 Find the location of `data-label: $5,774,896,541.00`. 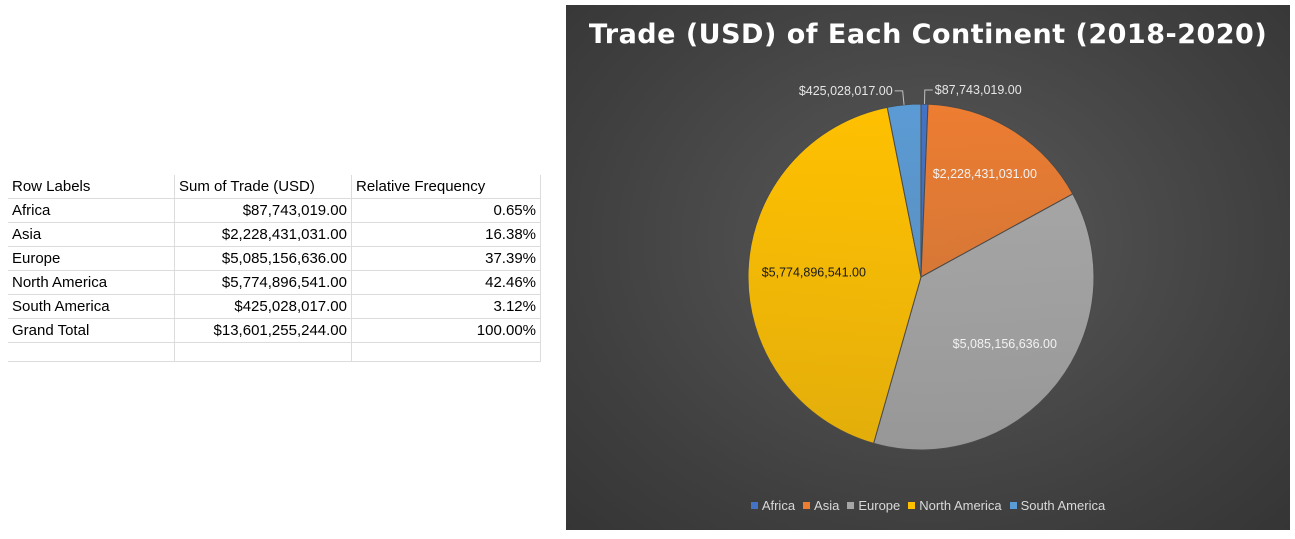

data-label: $5,774,896,541.00 is located at coordinates (814, 273).